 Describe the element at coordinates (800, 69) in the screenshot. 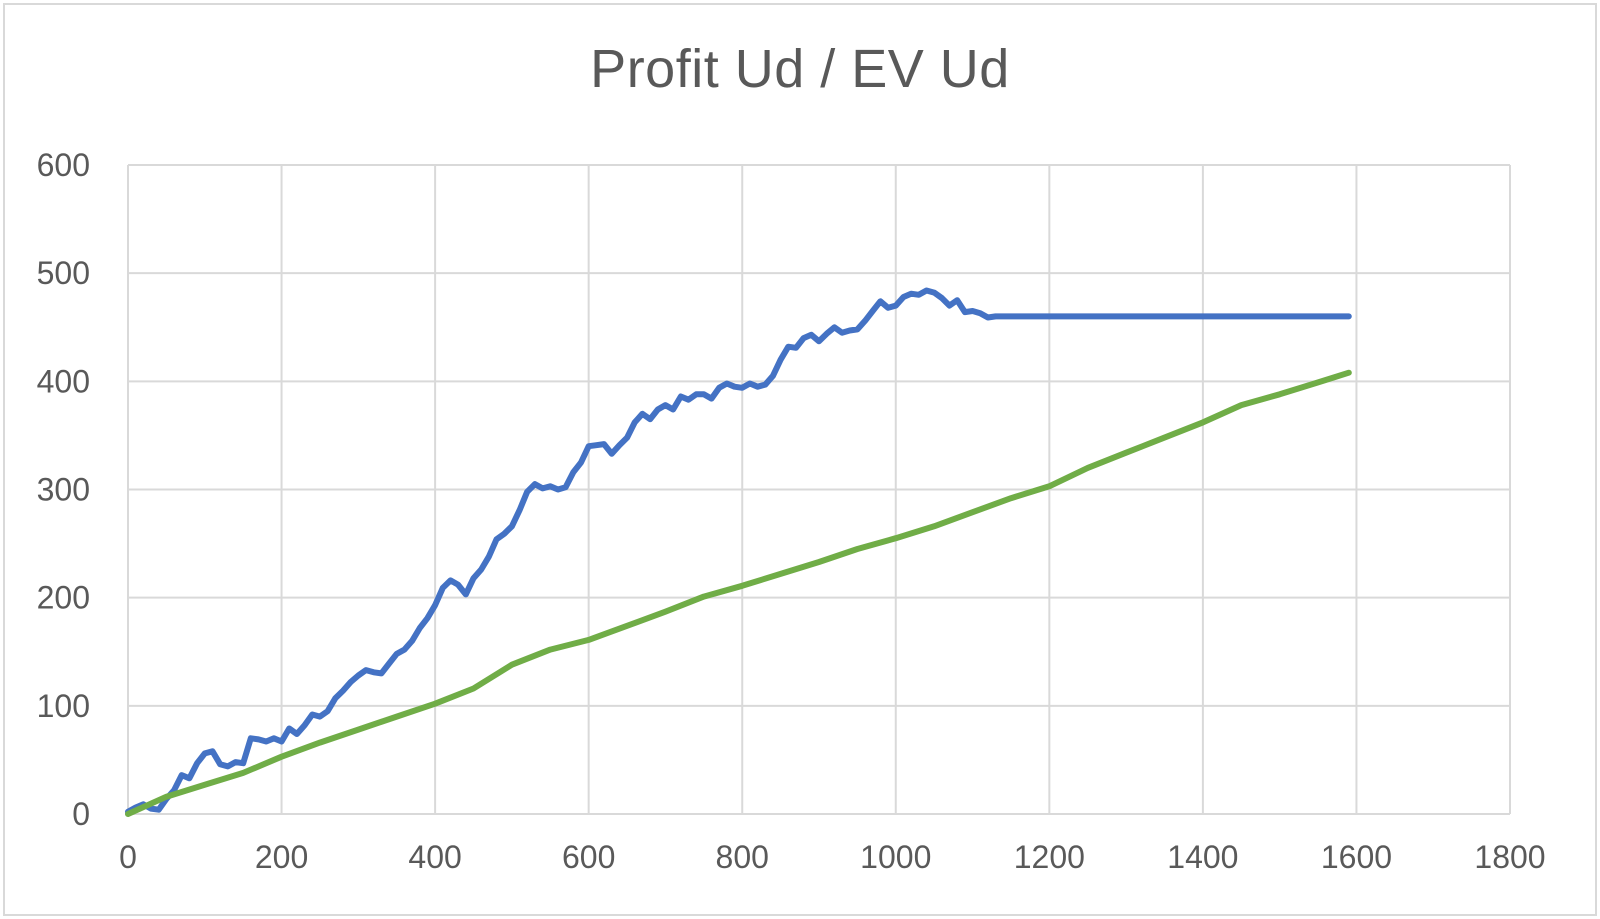

I see `chart-title: Profit Ud / EV Ud` at that location.